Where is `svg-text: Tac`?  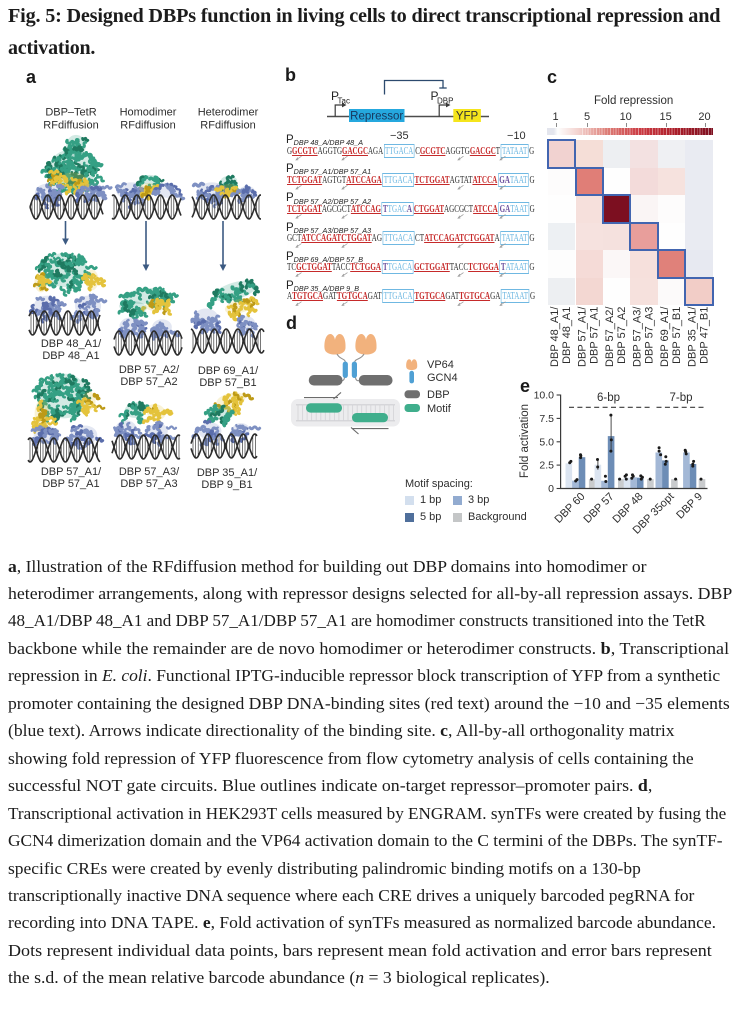 svg-text: Tac is located at coordinates (344, 101).